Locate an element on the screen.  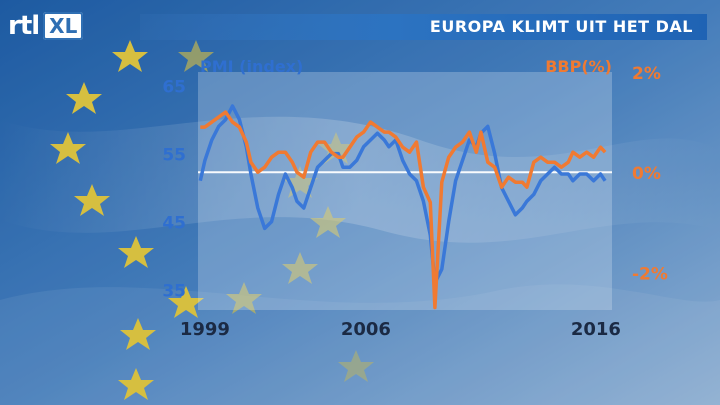
logo-rtl-text: rtl is located at coordinates (24, 26).